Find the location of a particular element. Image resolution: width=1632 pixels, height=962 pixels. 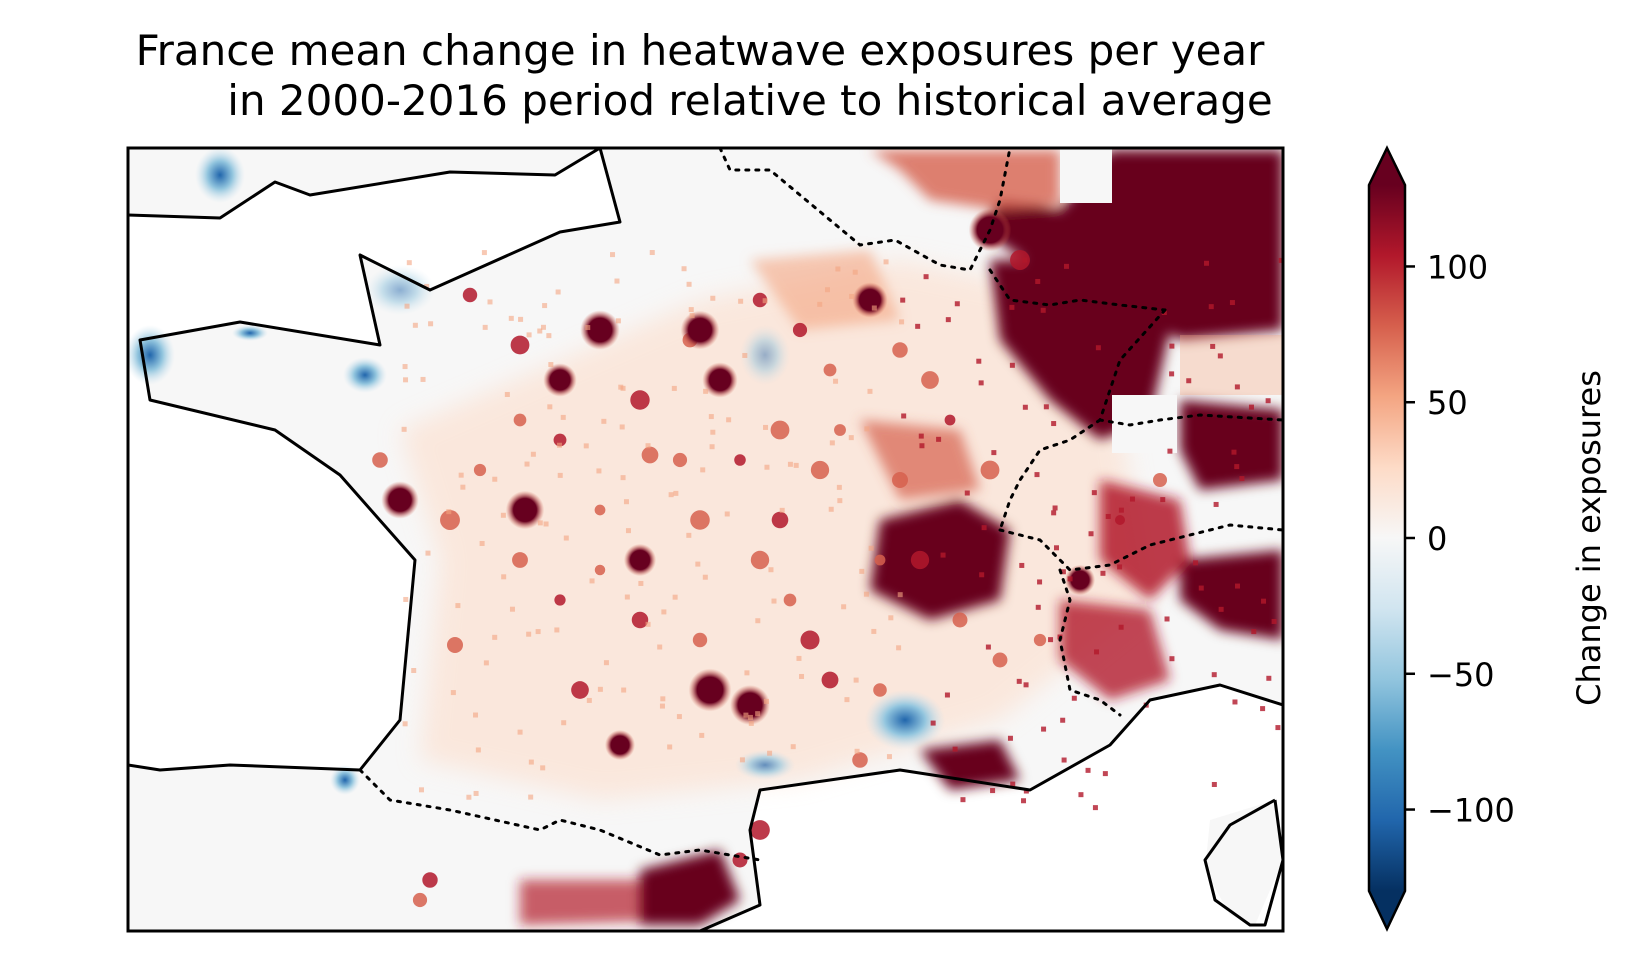

colorbar-tick-label: 50 is located at coordinates (1447, 403).